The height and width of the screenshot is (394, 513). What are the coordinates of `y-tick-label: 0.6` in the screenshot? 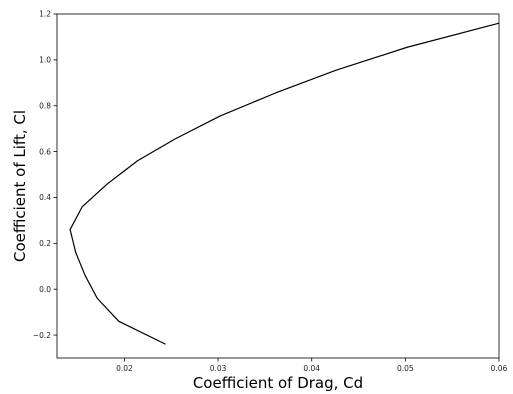 It's located at (45, 151).